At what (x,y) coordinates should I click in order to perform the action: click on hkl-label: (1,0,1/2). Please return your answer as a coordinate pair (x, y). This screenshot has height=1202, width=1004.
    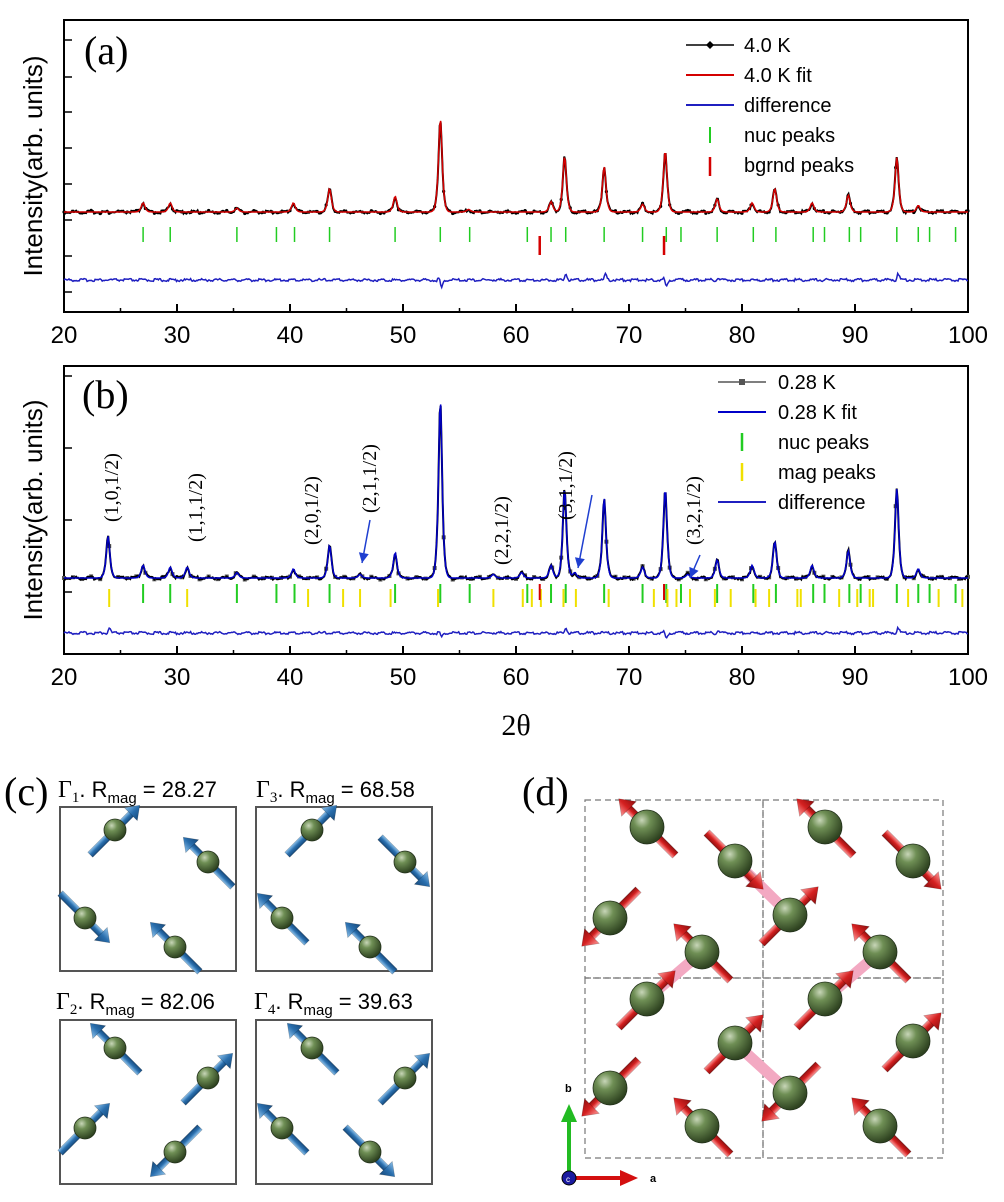
    Looking at the image, I should click on (112, 487).